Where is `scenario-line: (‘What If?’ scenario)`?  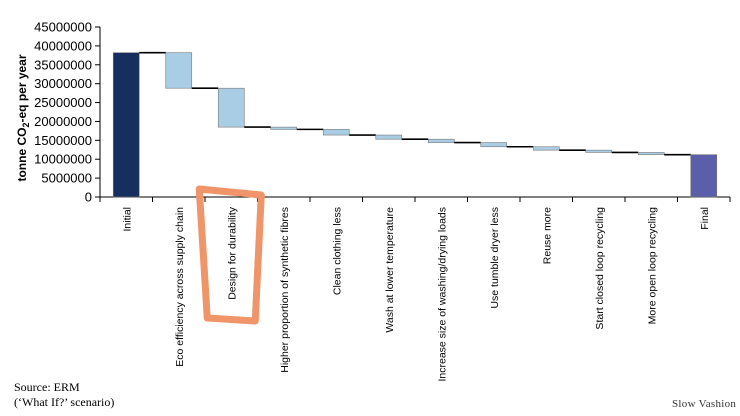
scenario-line: (‘What If?’ scenario) is located at coordinates (64, 402).